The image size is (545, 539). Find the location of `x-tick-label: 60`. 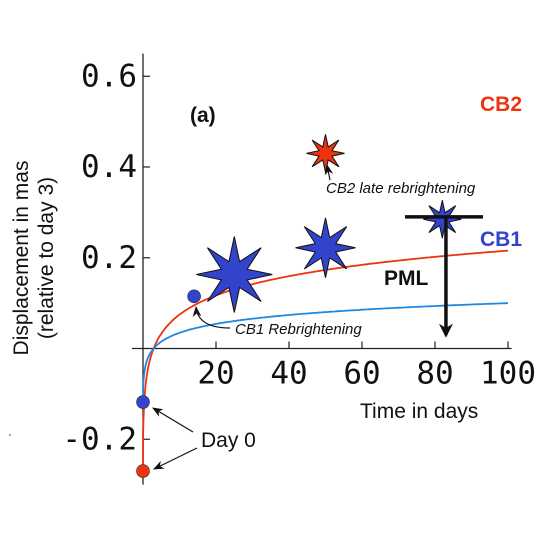

x-tick-label: 60 is located at coordinates (361, 374).